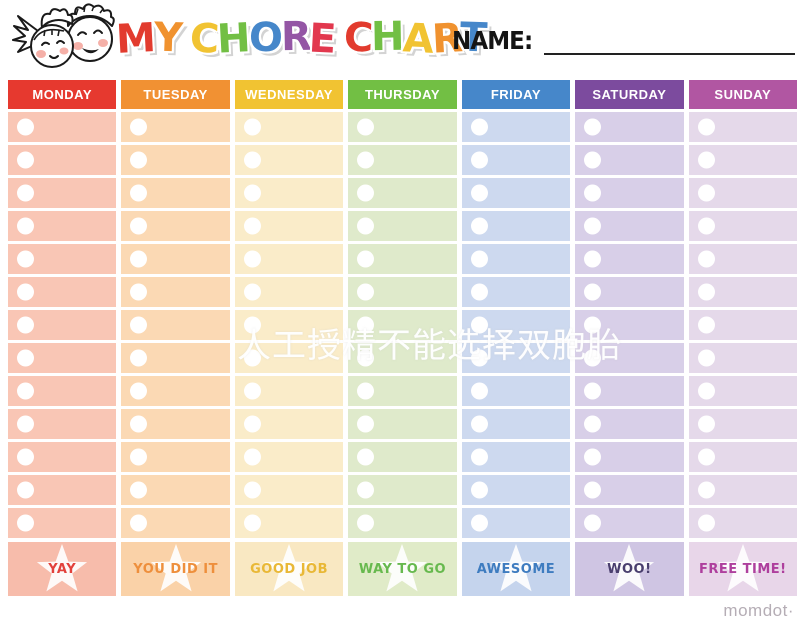 This screenshot has height=626, width=805. I want to click on praise-label: GOOD JOB, so click(289, 569).